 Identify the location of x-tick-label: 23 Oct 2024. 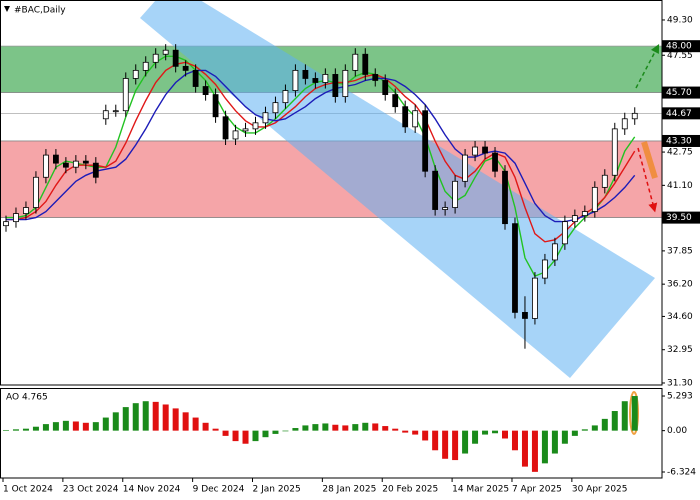
(91, 490).